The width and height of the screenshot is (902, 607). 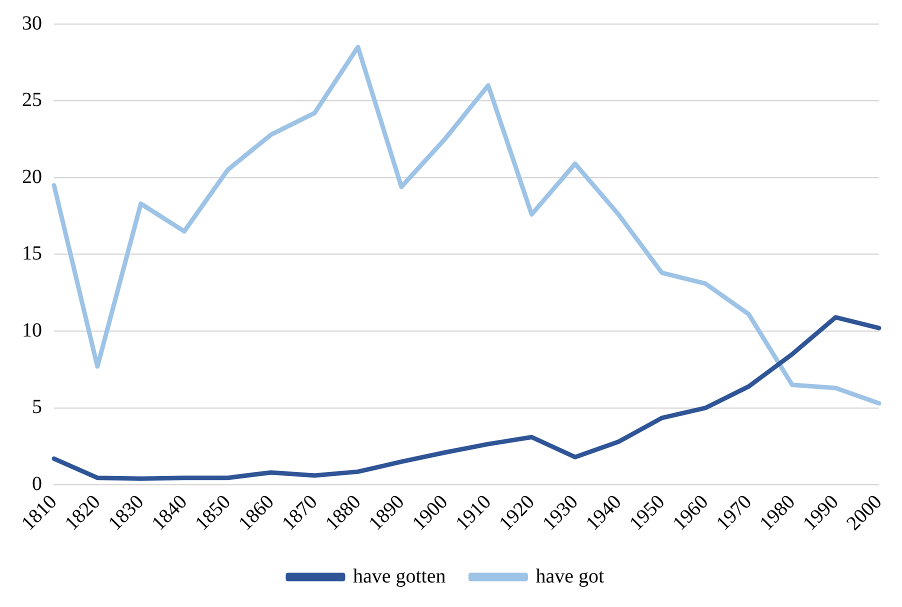 What do you see at coordinates (32, 253) in the screenshot?
I see `y-tick-label: 15` at bounding box center [32, 253].